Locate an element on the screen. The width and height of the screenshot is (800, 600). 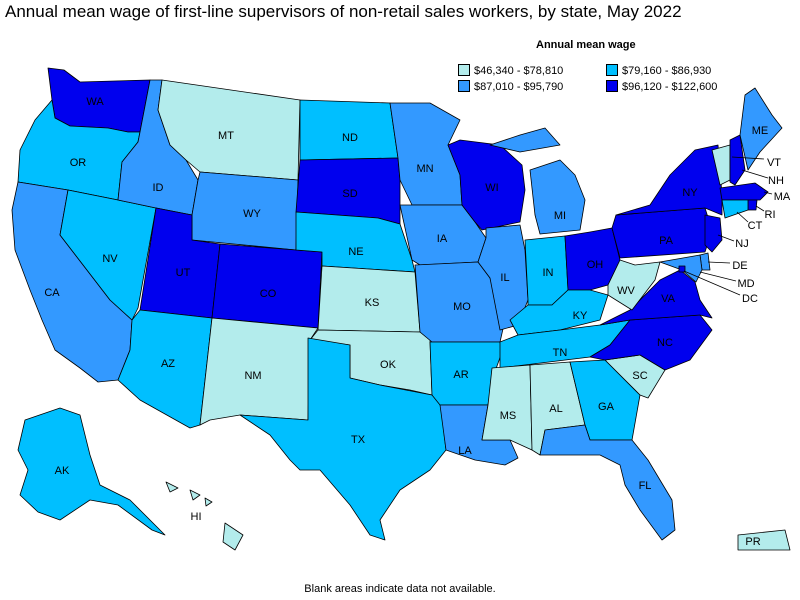
state-ak is located at coordinates (91, 471).